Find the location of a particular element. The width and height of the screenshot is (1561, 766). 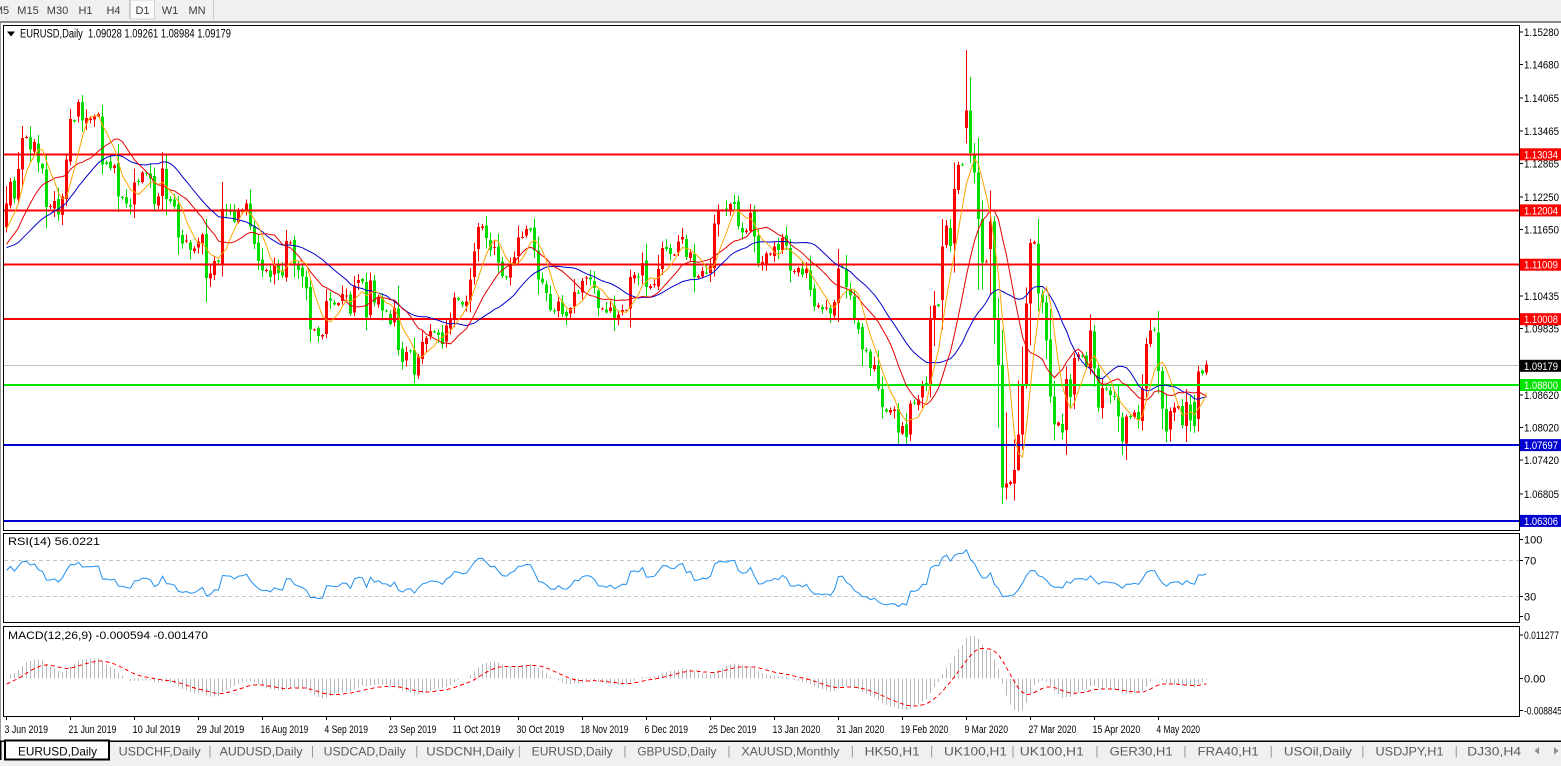

svg-text: 1.09835 is located at coordinates (1541, 330).